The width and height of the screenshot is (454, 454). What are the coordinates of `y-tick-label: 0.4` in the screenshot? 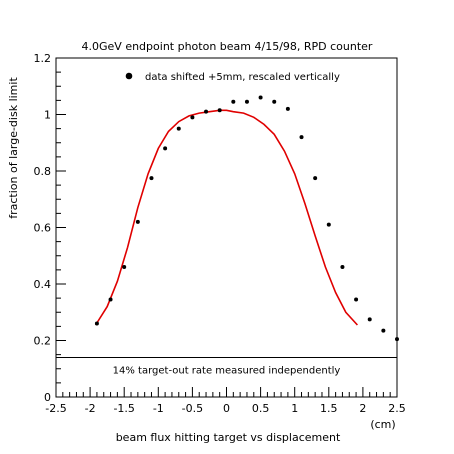 It's located at (43, 284).